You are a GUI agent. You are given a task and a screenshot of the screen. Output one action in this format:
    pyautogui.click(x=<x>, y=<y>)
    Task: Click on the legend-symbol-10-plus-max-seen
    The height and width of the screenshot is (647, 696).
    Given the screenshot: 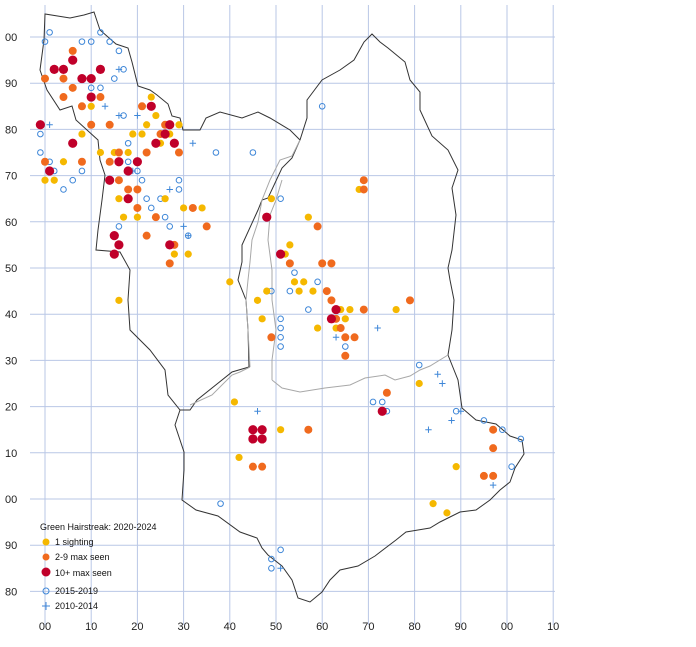 What is the action you would take?
    pyautogui.click(x=46, y=572)
    